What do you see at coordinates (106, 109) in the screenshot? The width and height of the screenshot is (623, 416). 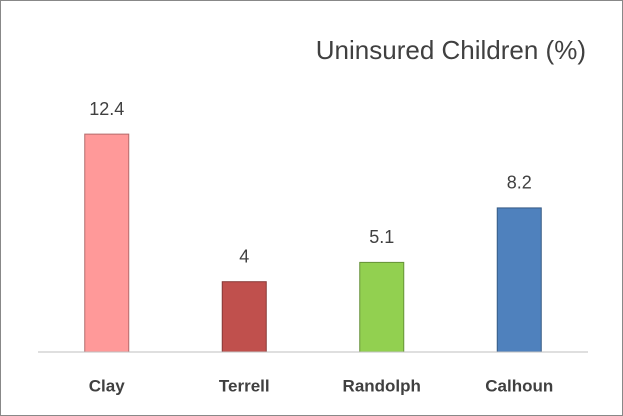 I see `data-label: 12.4` at bounding box center [106, 109].